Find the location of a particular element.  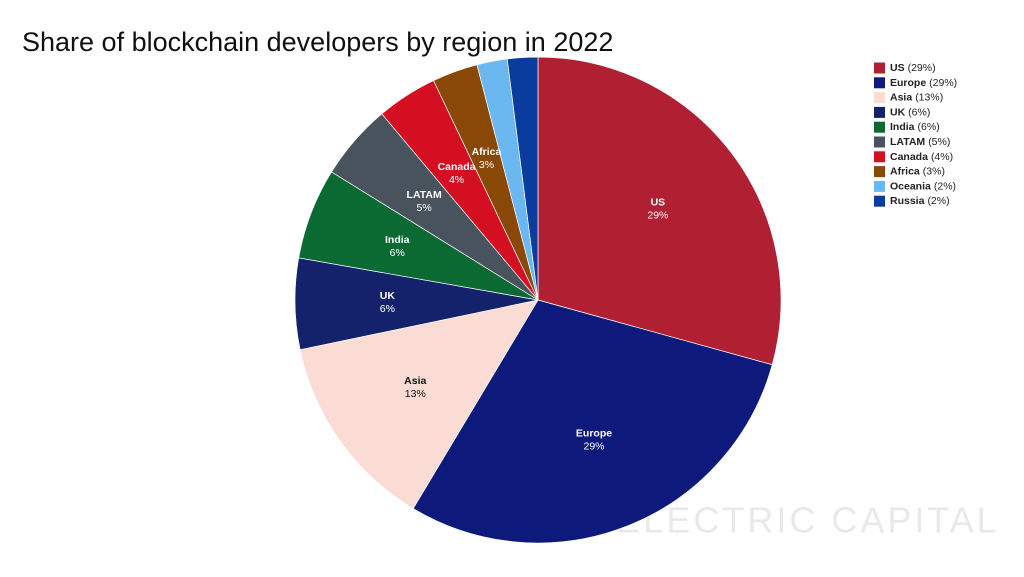

legend-label: Canada is located at coordinates (909, 157).